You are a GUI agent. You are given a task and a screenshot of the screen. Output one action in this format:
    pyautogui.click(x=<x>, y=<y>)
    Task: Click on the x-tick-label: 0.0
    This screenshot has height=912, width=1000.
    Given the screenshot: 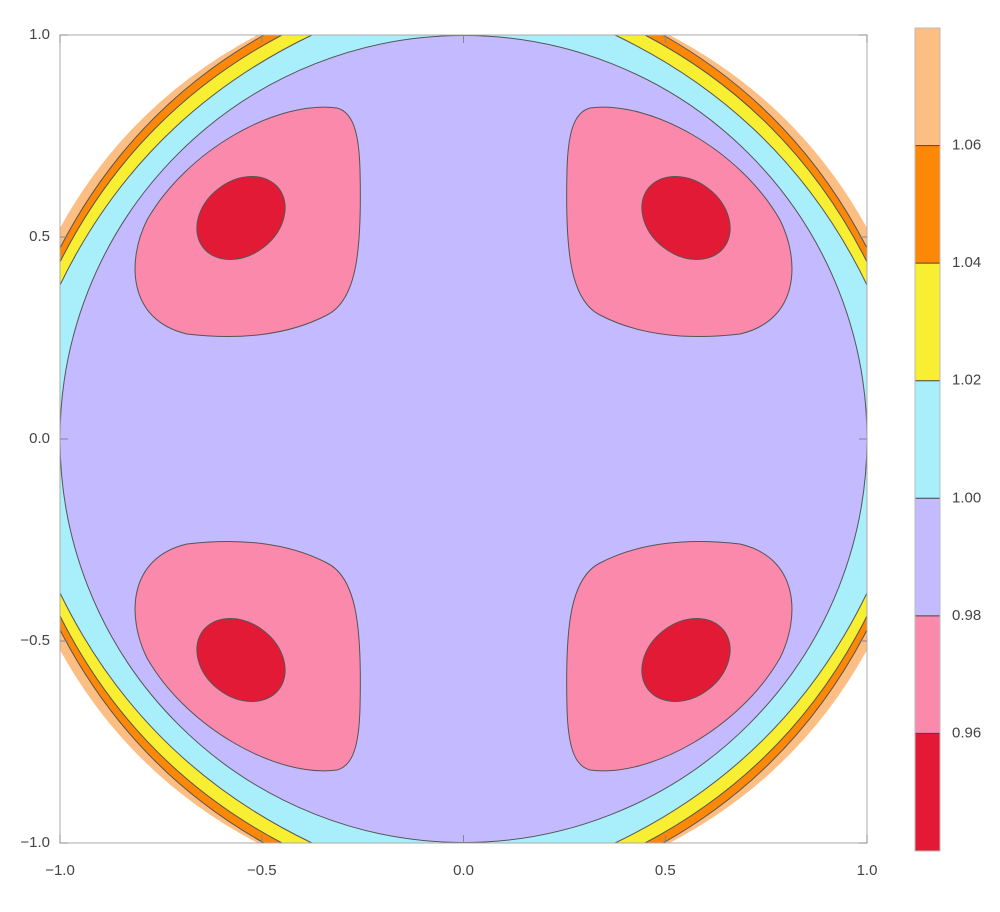 What is the action you would take?
    pyautogui.click(x=463, y=870)
    